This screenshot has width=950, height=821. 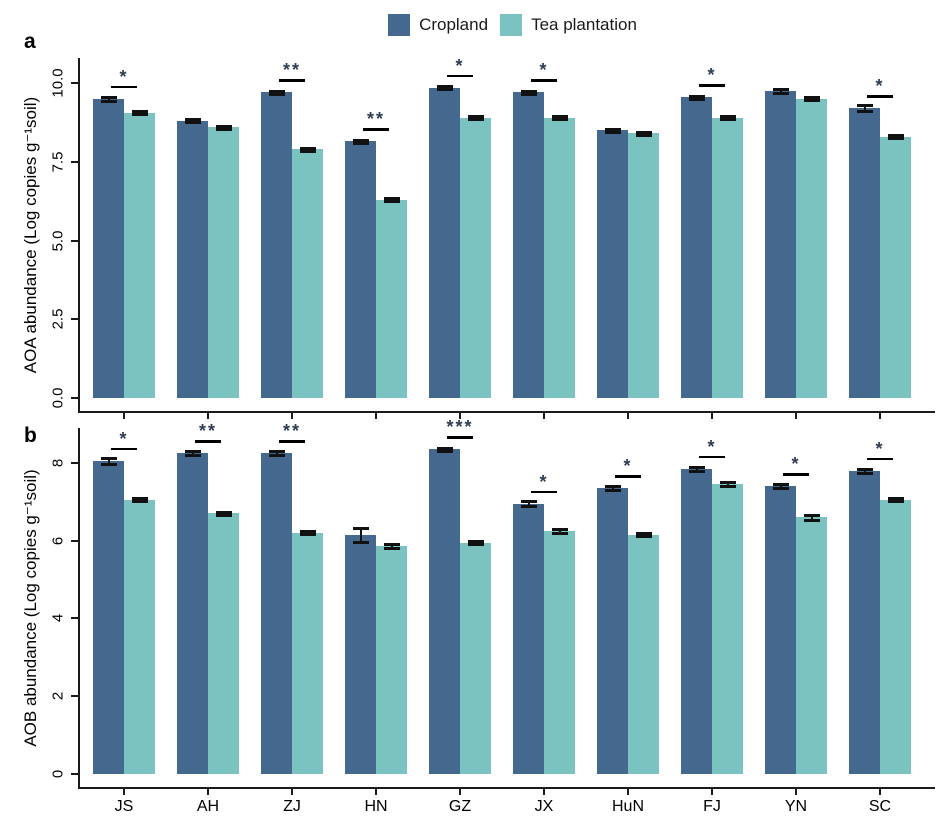 What do you see at coordinates (30, 41) in the screenshot?
I see `panel-a-label: a` at bounding box center [30, 41].